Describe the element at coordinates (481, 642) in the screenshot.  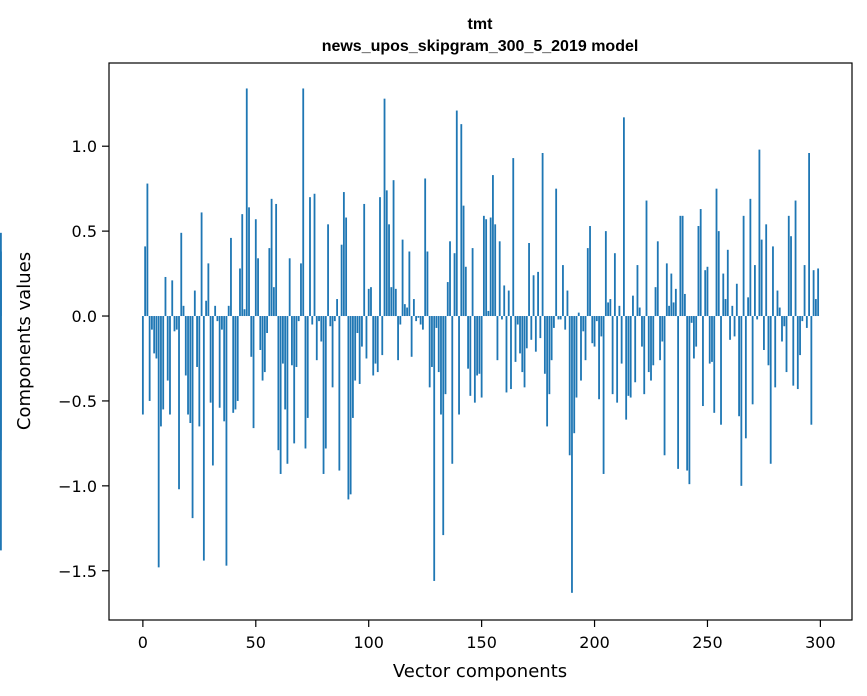
I see `x-tick-label: 150` at that location.